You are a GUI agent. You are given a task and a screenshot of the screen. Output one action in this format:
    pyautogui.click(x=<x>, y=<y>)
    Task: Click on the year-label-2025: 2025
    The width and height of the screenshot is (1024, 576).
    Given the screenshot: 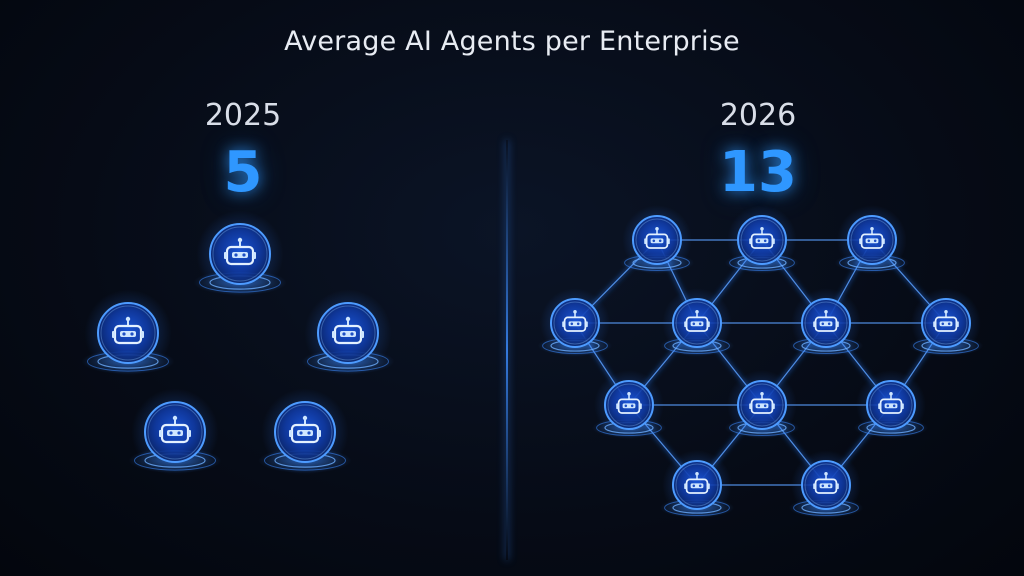 What is the action you would take?
    pyautogui.click(x=243, y=115)
    